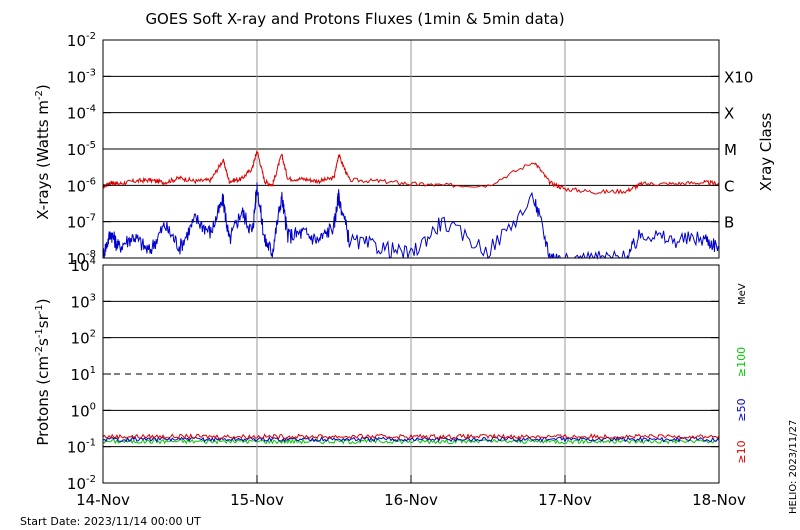 The height and width of the screenshot is (530, 800). Describe the element at coordinates (110, 521) in the screenshot. I see `start-date: Start Date: 2023/11/14 00:00 UT` at that location.